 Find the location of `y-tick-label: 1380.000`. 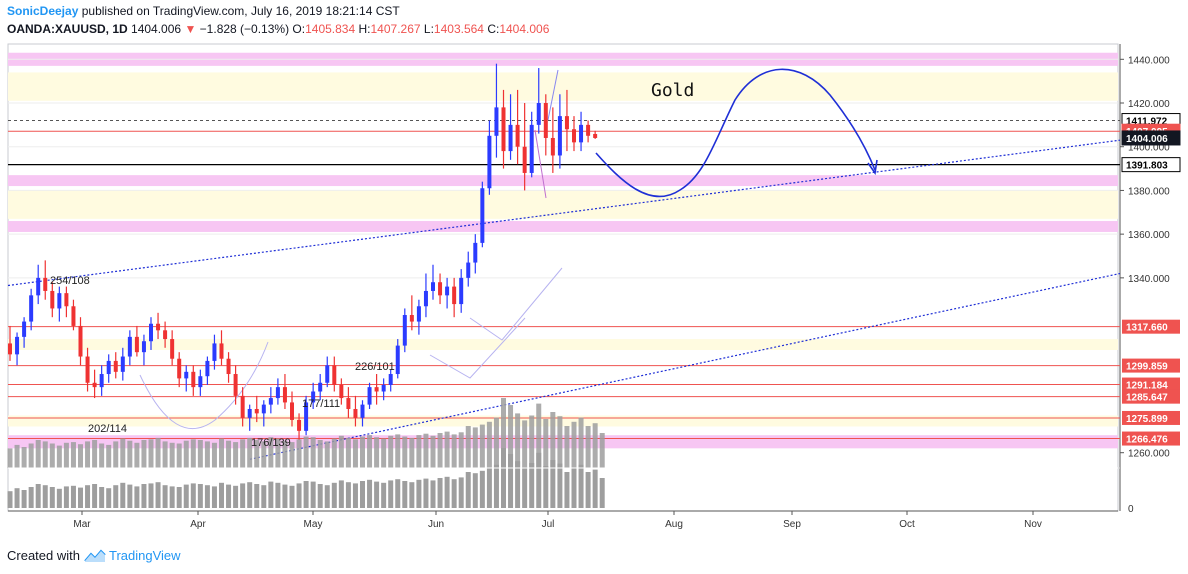

y-tick-label: 1380.000 is located at coordinates (1149, 191).